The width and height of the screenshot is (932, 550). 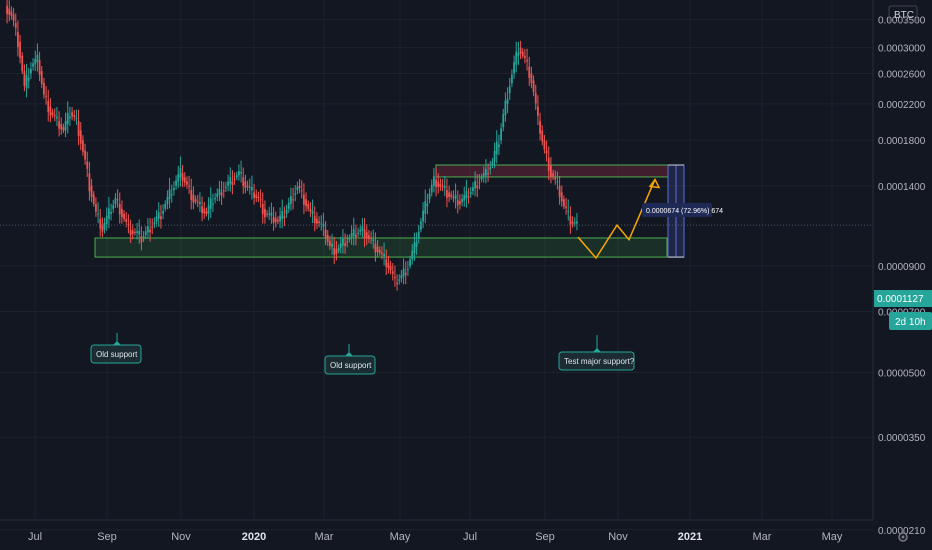 What do you see at coordinates (436, 531) in the screenshot?
I see `time-axis: Jul Sep Nov 2020 Mar May Jul Sep Nov 2021 Mar May` at bounding box center [436, 531].